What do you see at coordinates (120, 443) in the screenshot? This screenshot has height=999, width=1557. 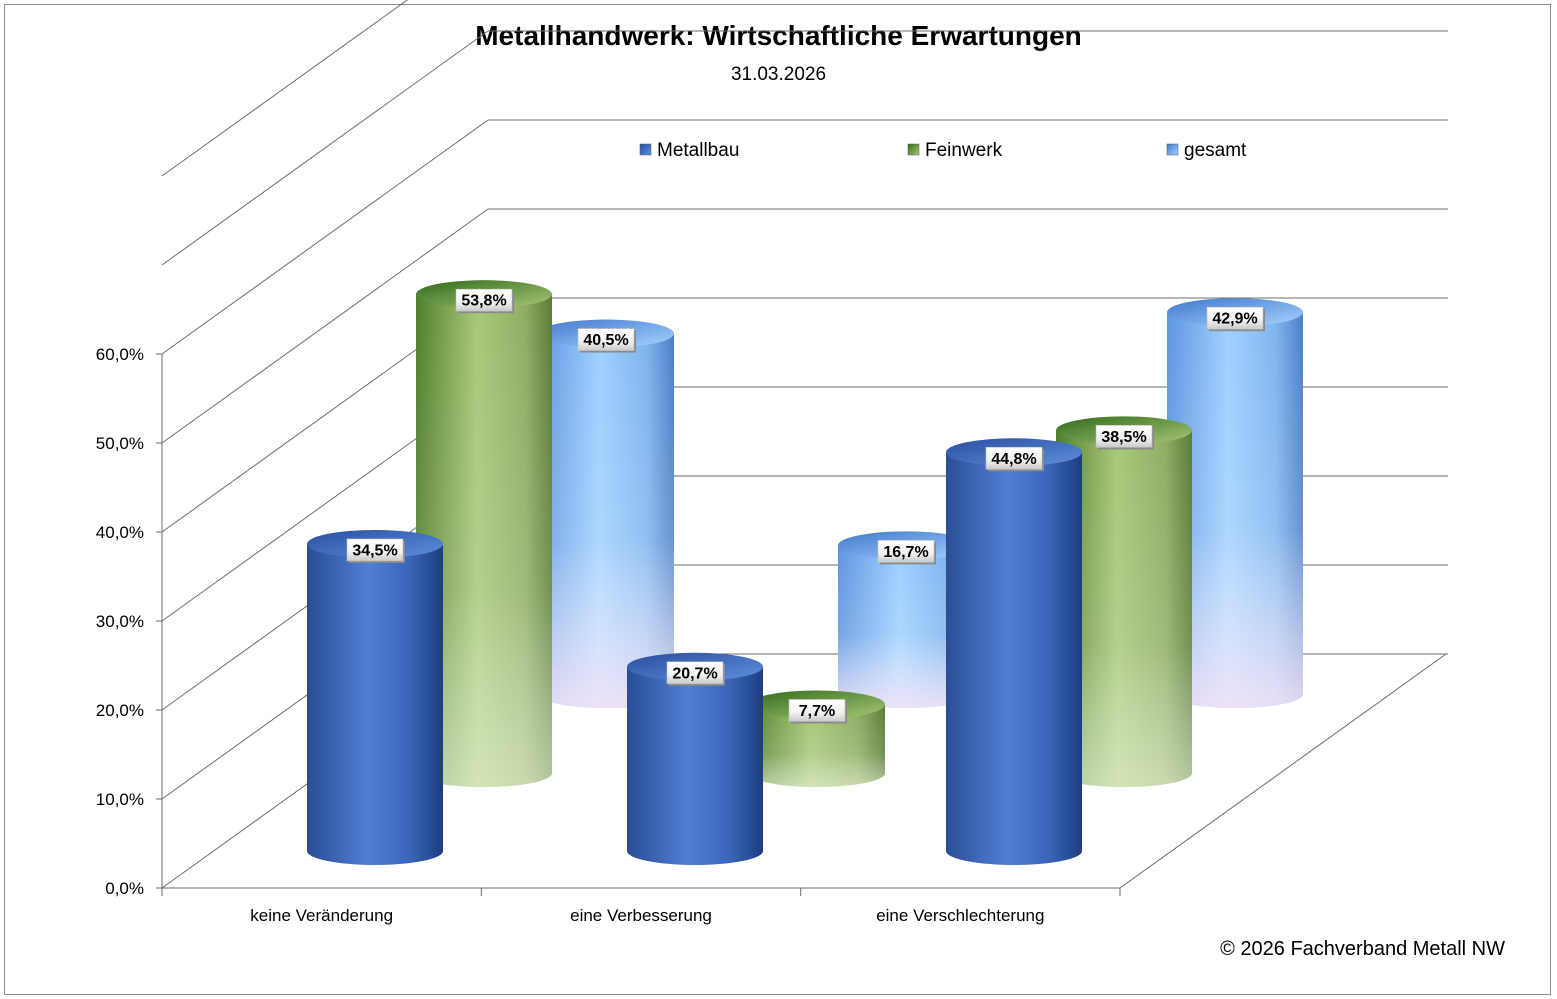 I see `y-tick-label: 50,0%` at bounding box center [120, 443].